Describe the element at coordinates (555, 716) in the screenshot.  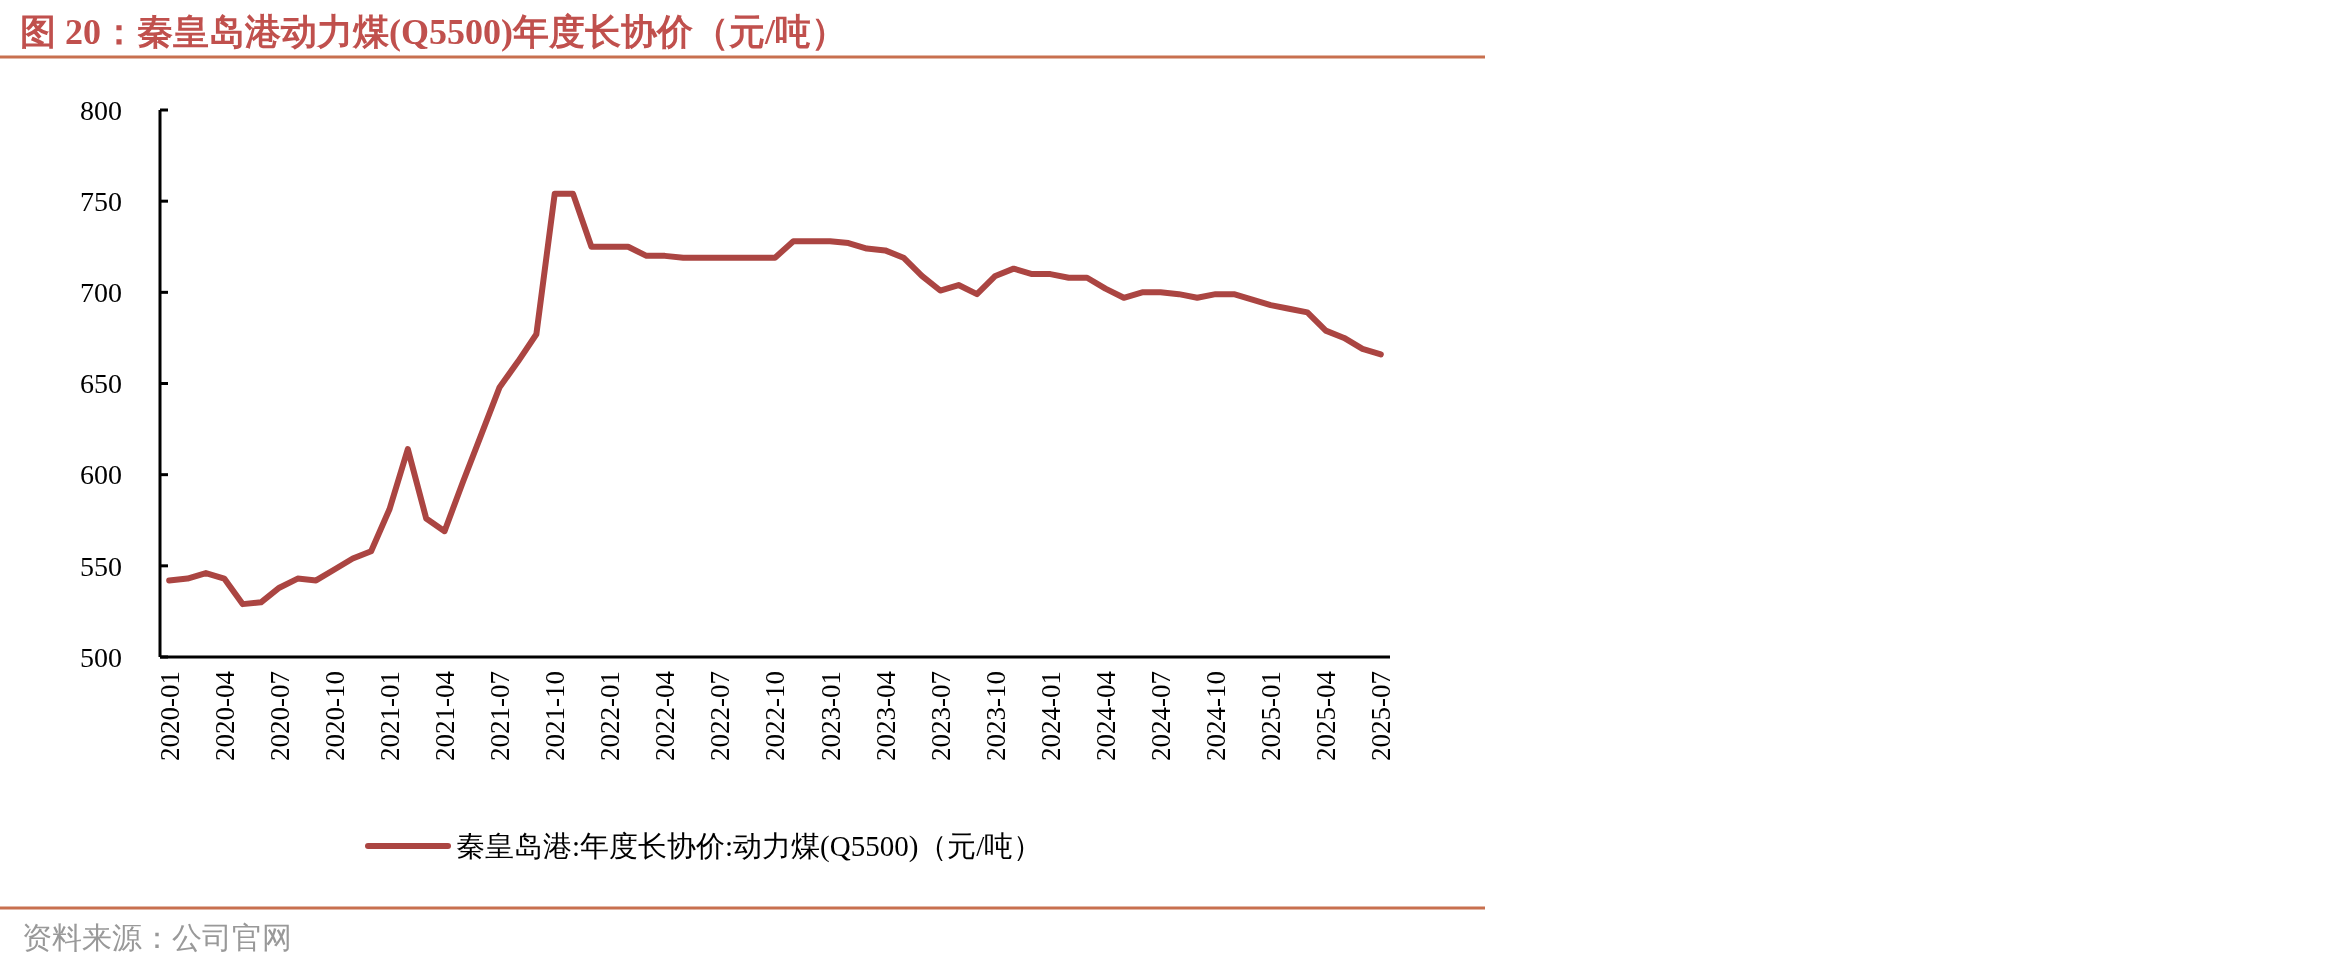
I see `x-tick-label: 2021-10` at that location.